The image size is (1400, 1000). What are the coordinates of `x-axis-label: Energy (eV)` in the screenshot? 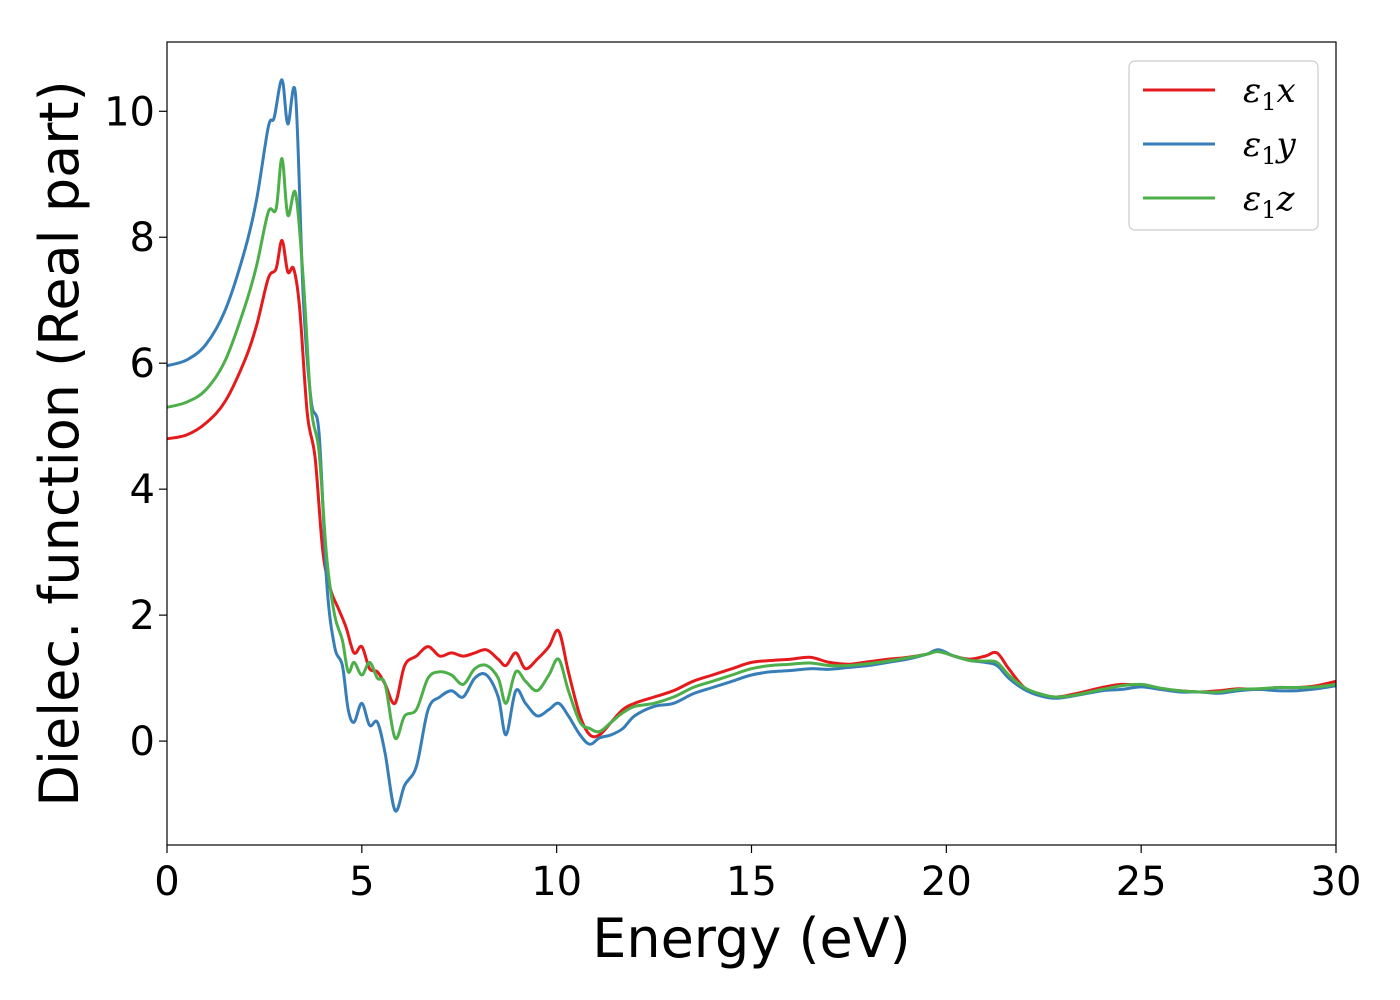 It's located at (751, 938).